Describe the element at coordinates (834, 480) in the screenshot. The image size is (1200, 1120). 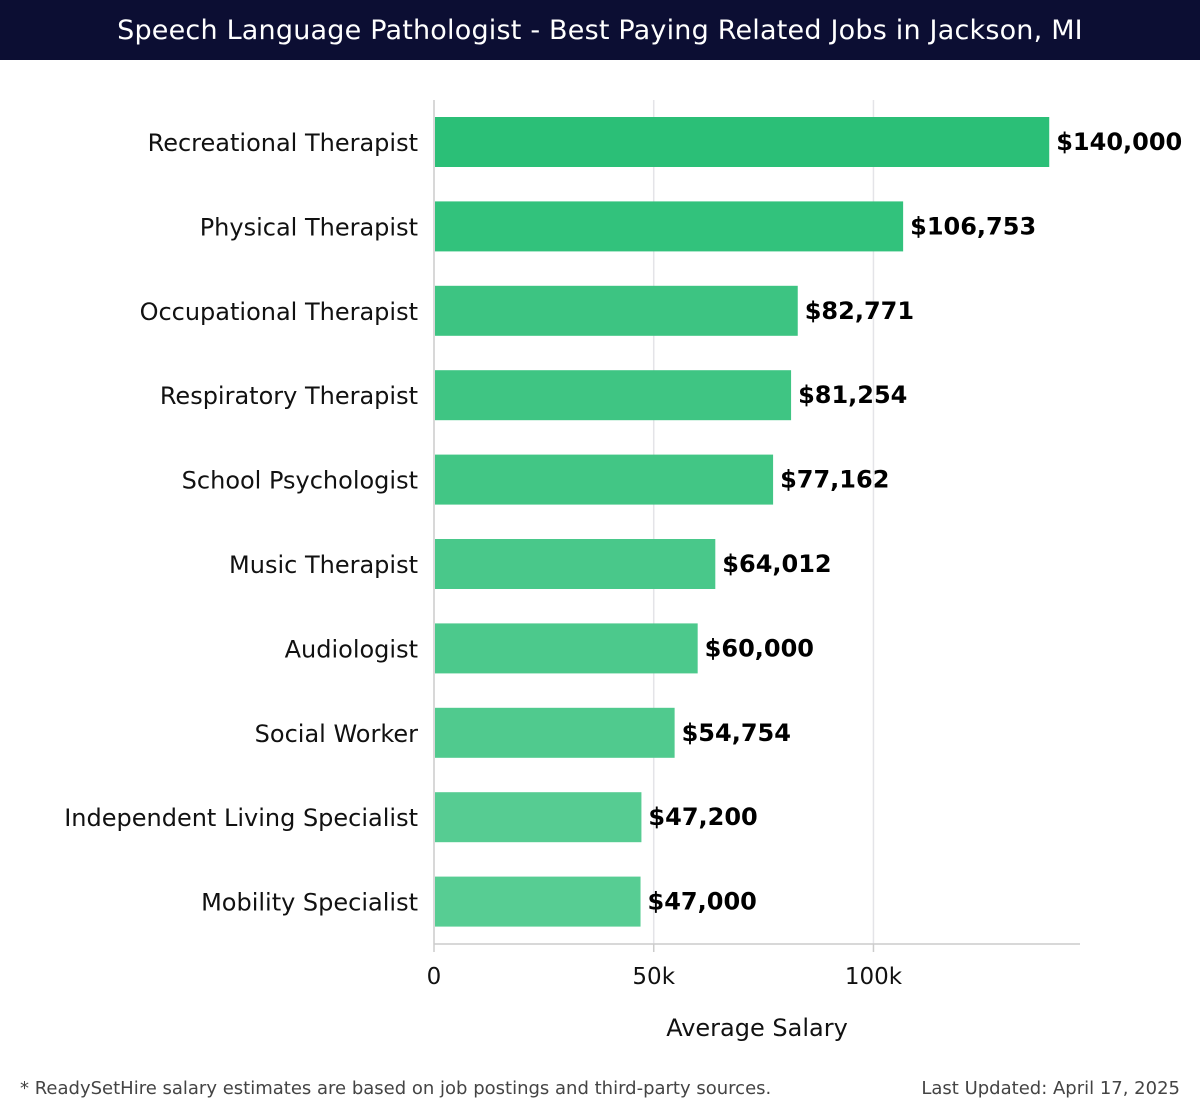
I see `value-label: $77,162` at that location.